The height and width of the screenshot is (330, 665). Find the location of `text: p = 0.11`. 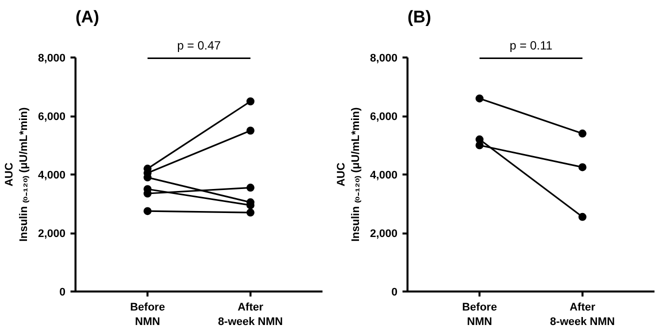

text: p = 0.11 is located at coordinates (531, 45).